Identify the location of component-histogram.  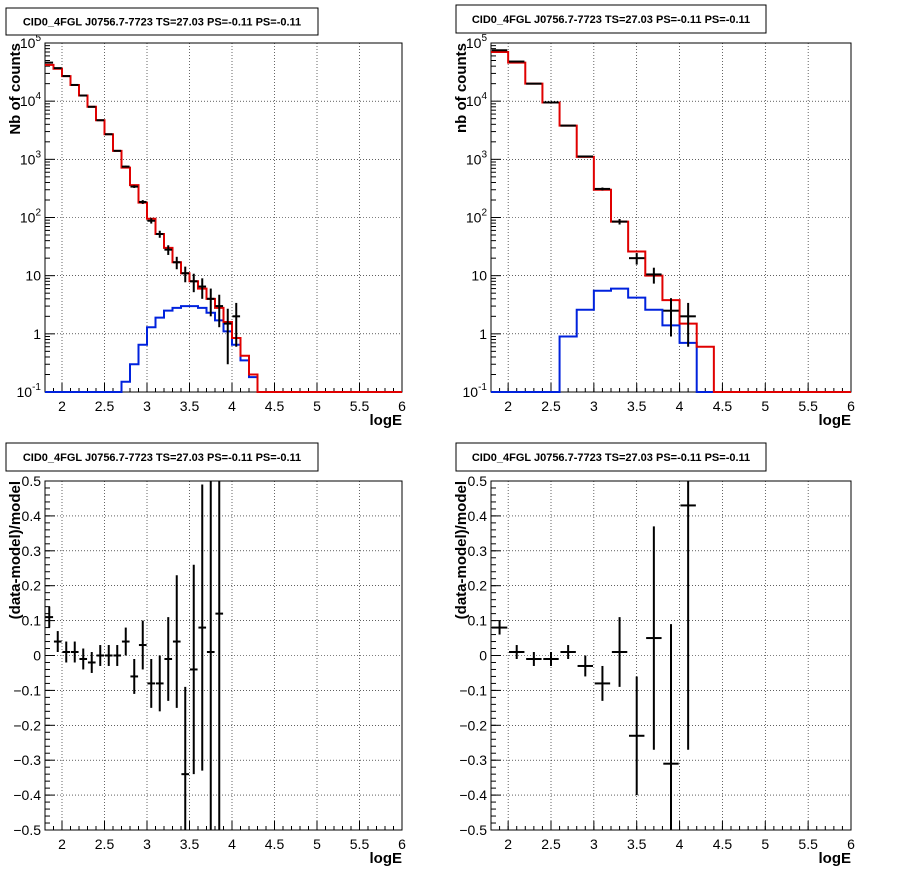
(671, 340).